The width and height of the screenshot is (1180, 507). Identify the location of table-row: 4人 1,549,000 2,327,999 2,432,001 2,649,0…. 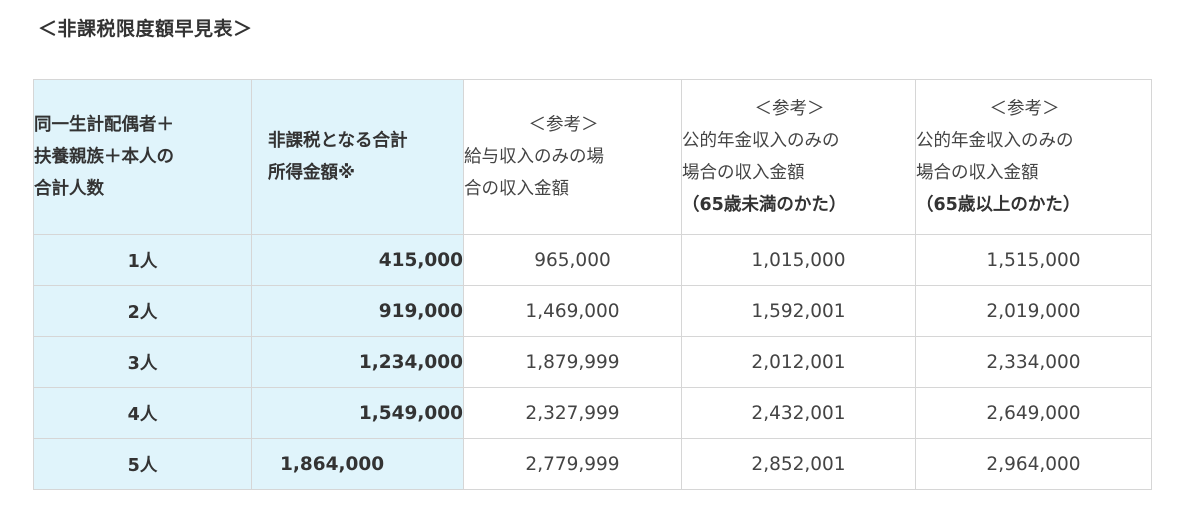
(592, 413).